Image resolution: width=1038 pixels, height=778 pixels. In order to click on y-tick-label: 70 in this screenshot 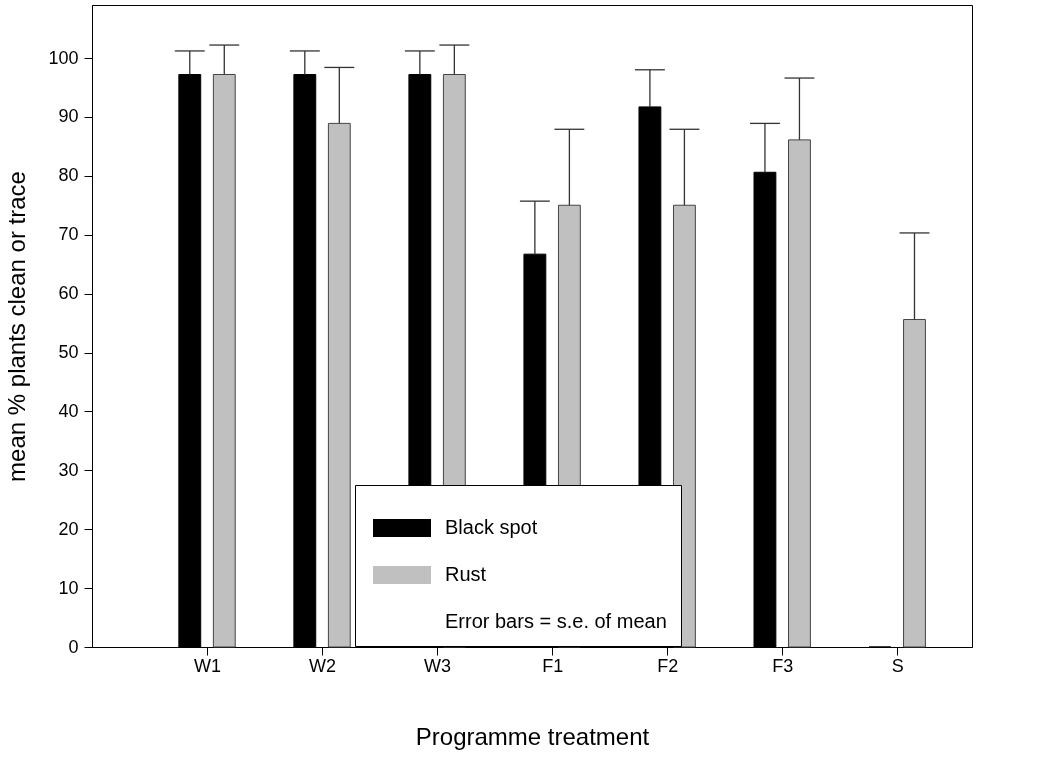, I will do `click(68, 234)`.